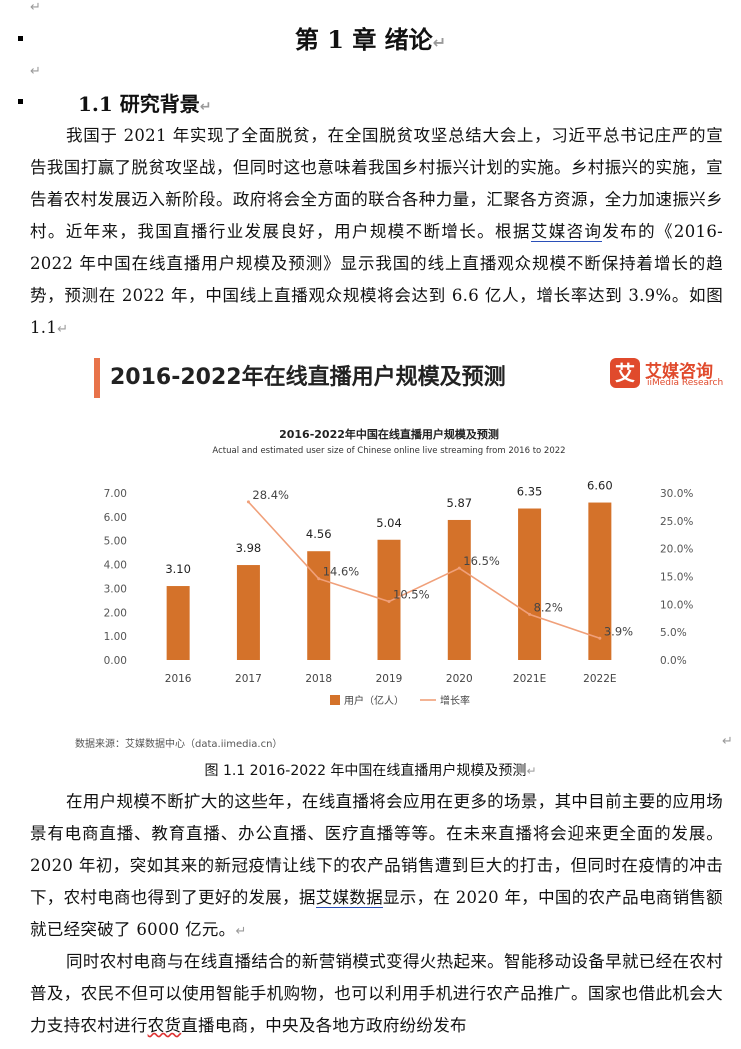 The height and width of the screenshot is (1049, 741). I want to click on y-left-tick-label: 7.00, so click(115, 494).